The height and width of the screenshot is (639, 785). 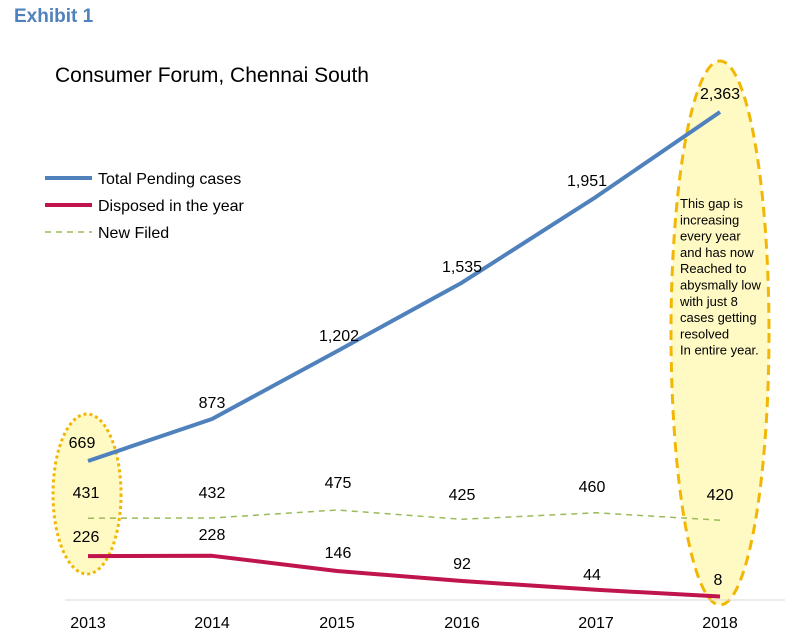 What do you see at coordinates (462, 495) in the screenshot?
I see `data-label-s2-3: 425` at bounding box center [462, 495].